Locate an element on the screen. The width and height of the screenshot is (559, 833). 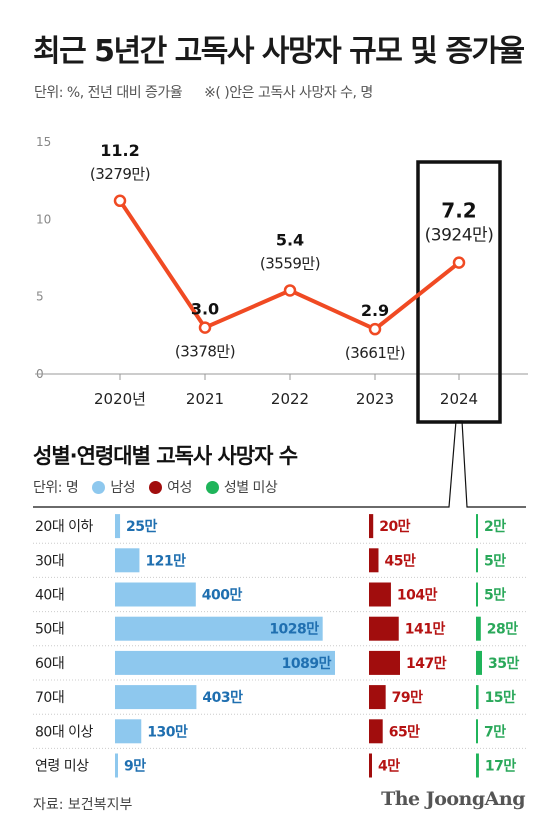
bar-unknown-label: 17만 is located at coordinates (500, 767).